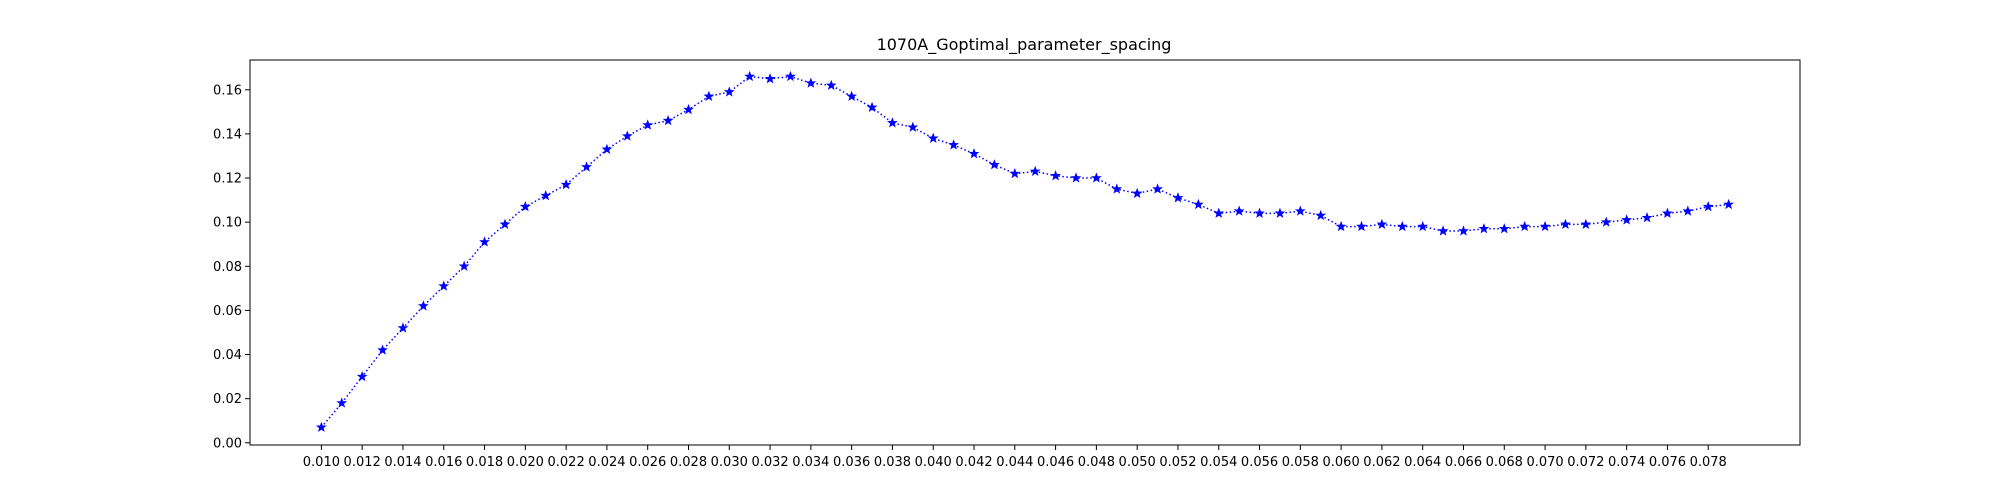 Image resolution: width=2000 pixels, height=500 pixels. I want to click on x-tick-label: 0.052, so click(1177, 462).